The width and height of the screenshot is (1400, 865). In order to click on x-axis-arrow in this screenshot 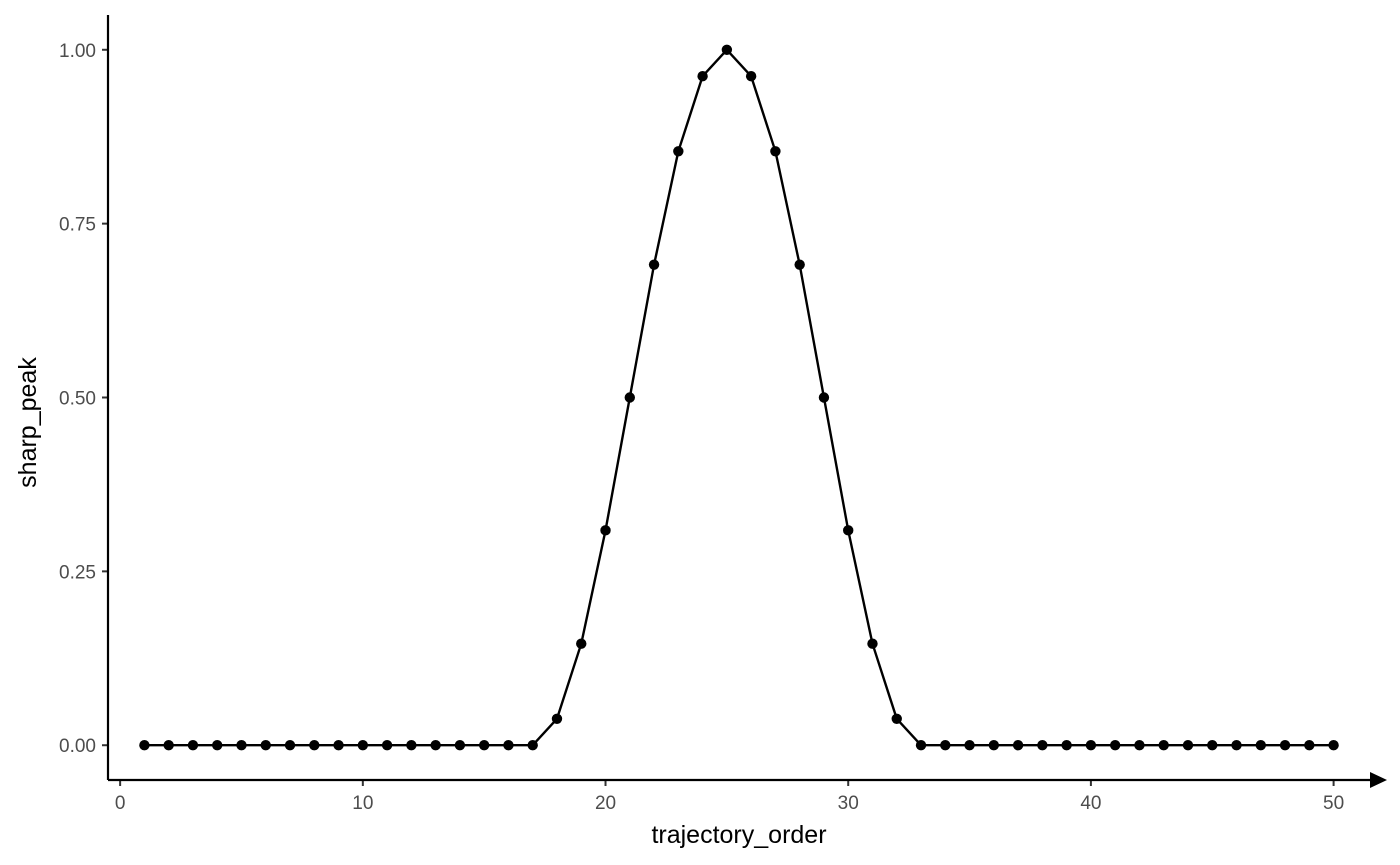, I will do `click(1378, 780)`.